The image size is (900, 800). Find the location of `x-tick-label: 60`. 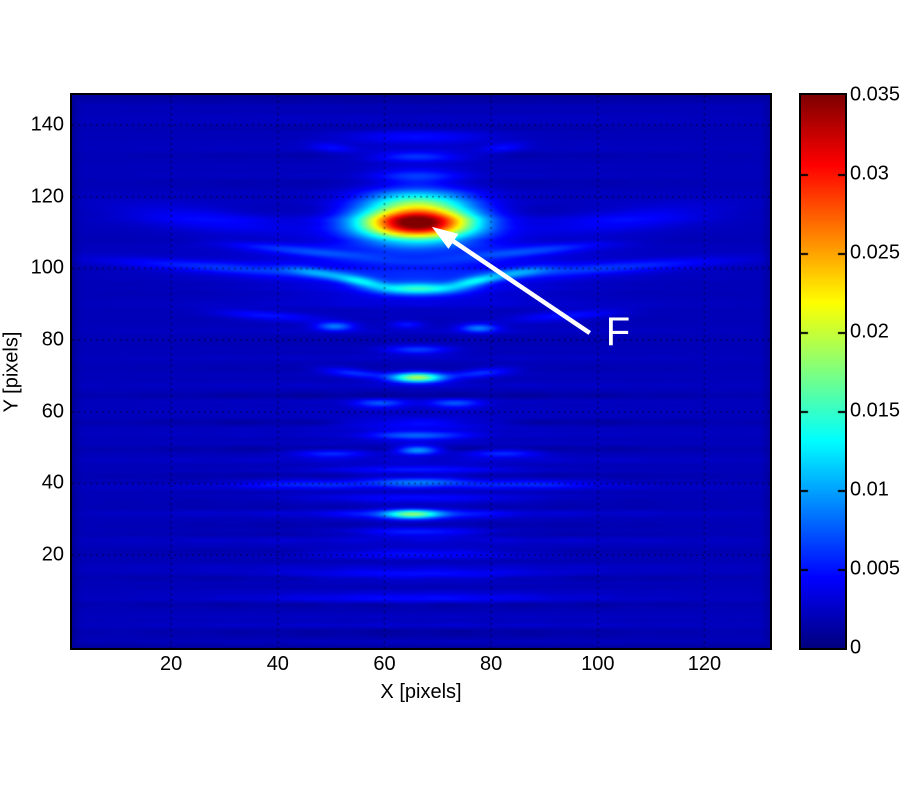

x-tick-label: 60 is located at coordinates (384, 664).